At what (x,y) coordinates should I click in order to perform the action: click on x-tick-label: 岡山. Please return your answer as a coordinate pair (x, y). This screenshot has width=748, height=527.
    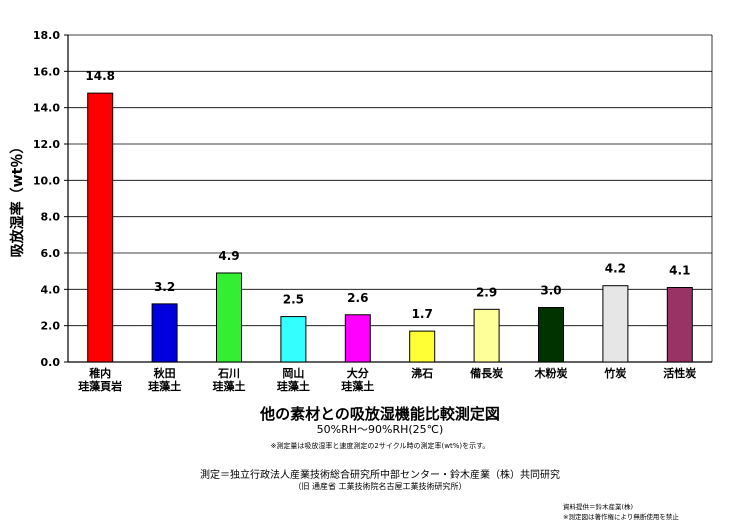
    Looking at the image, I should click on (293, 373).